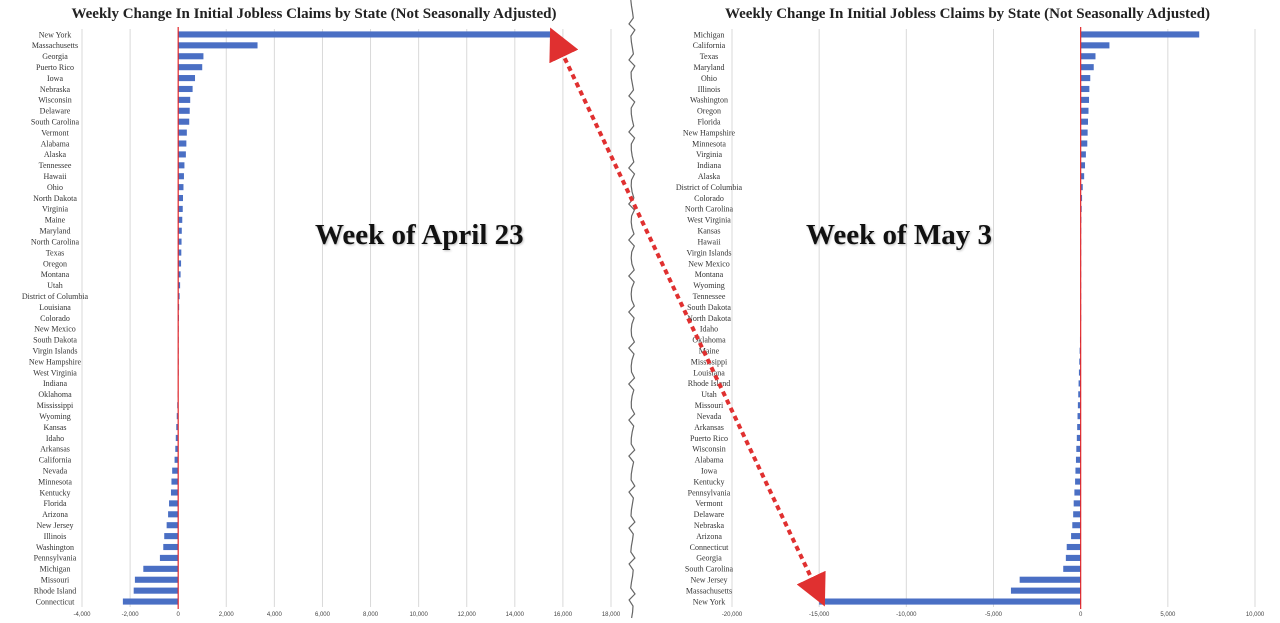 This screenshot has height=623, width=1280. I want to click on left-category-label: Missouri, so click(55, 580).